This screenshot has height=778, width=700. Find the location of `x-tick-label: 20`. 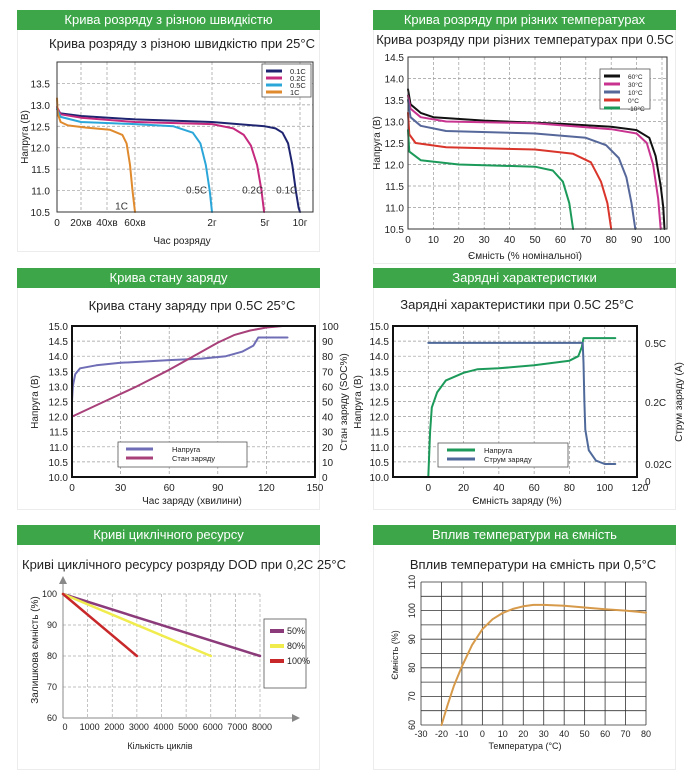

x-tick-label: 20 is located at coordinates (523, 734).